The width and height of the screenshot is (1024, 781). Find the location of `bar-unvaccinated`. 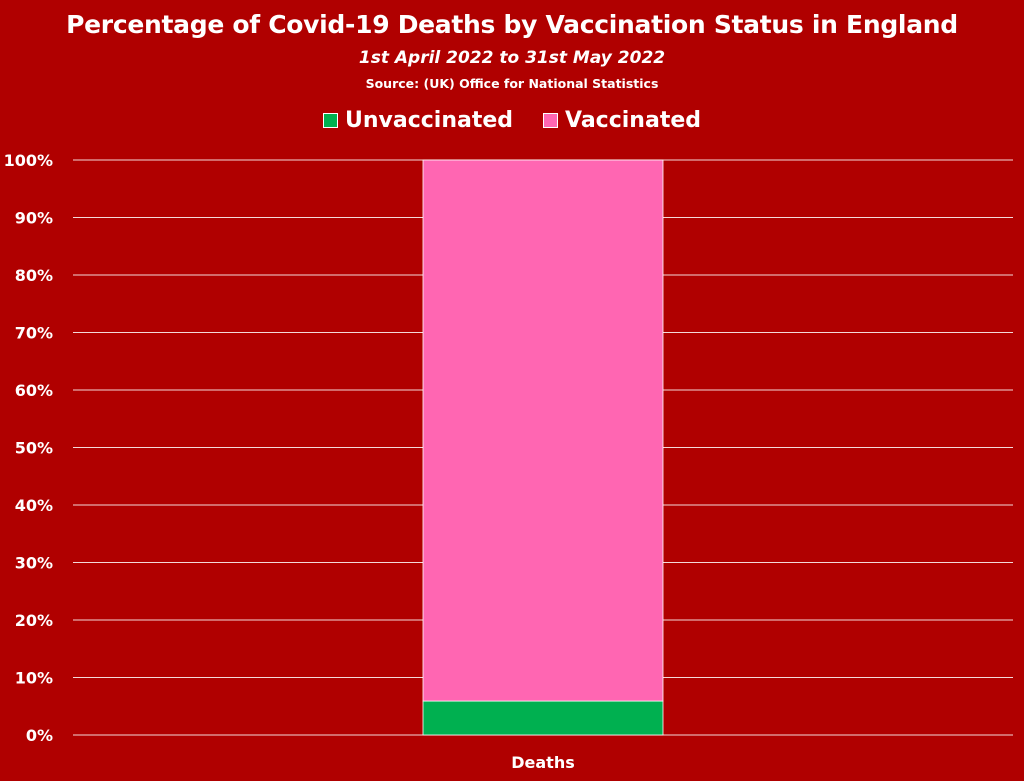

bar-unvaccinated is located at coordinates (543, 718).